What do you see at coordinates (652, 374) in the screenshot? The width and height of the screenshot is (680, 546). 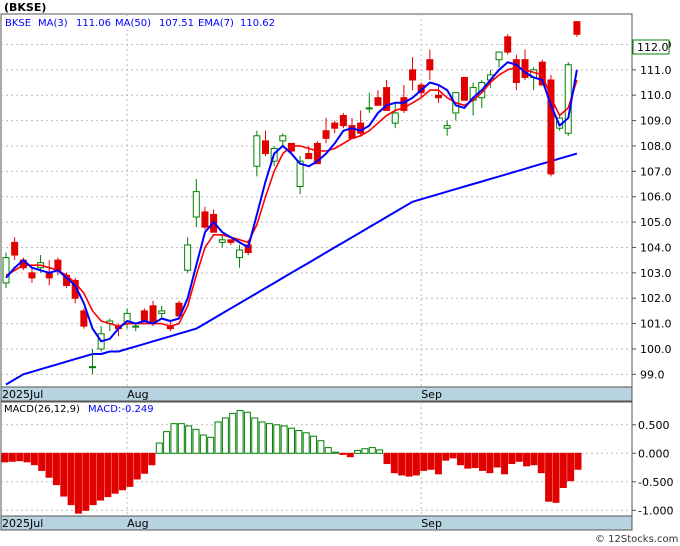 I see `price-y-tick-label: 99.0` at bounding box center [652, 374].